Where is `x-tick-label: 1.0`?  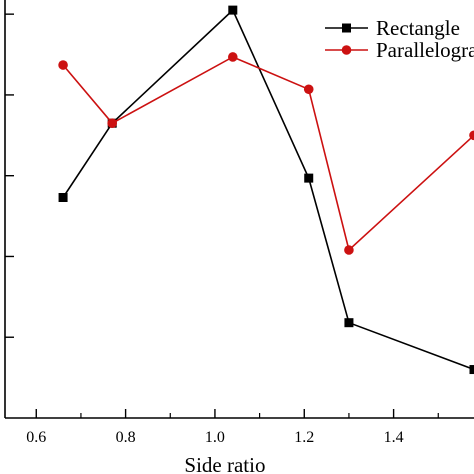 x-tick-label: 1.0 is located at coordinates (215, 437).